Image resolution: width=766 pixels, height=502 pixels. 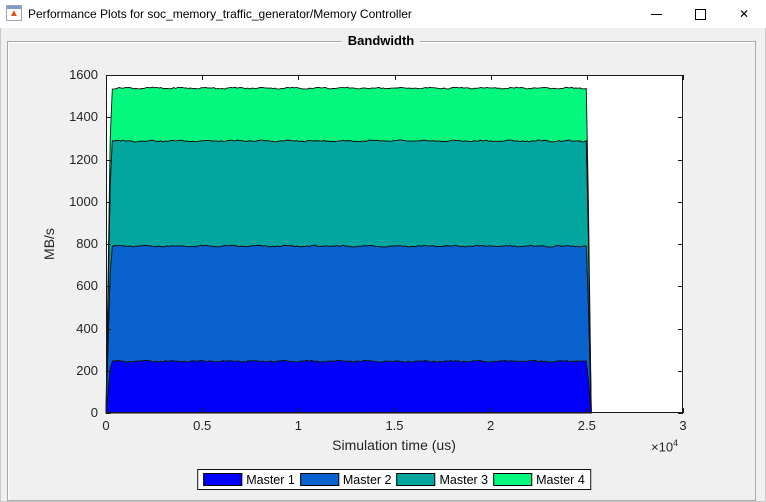 What do you see at coordinates (87, 286) in the screenshot?
I see `y-tick-label: 600` at bounding box center [87, 286].